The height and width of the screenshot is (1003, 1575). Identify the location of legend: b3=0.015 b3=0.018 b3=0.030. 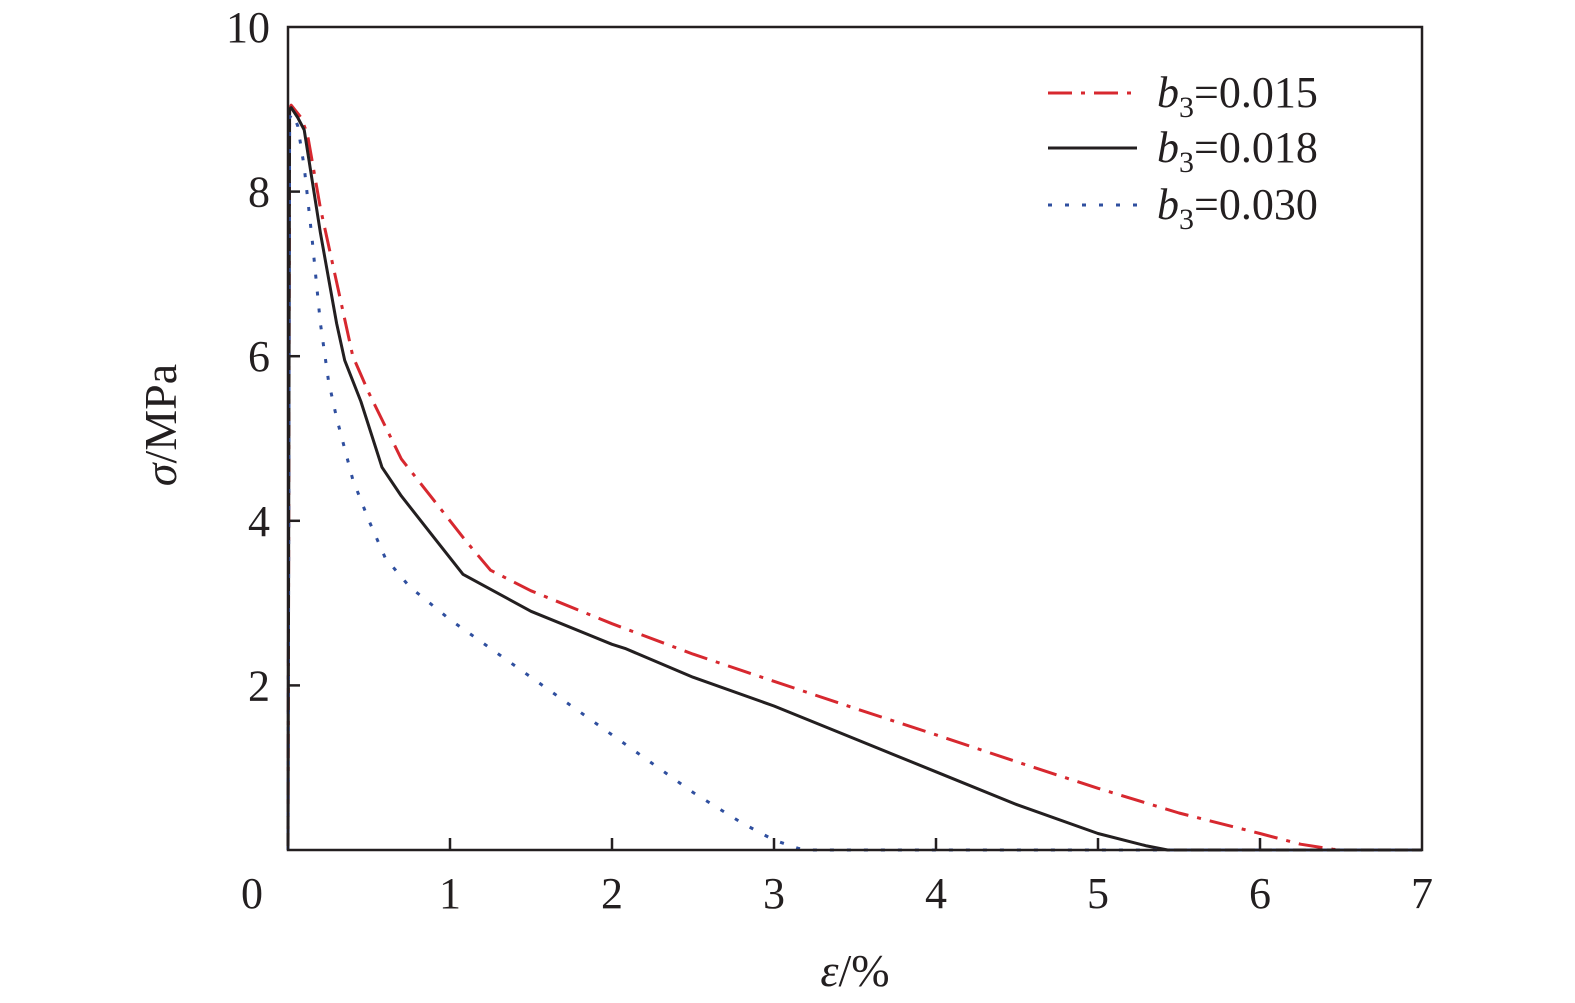
(1183, 152).